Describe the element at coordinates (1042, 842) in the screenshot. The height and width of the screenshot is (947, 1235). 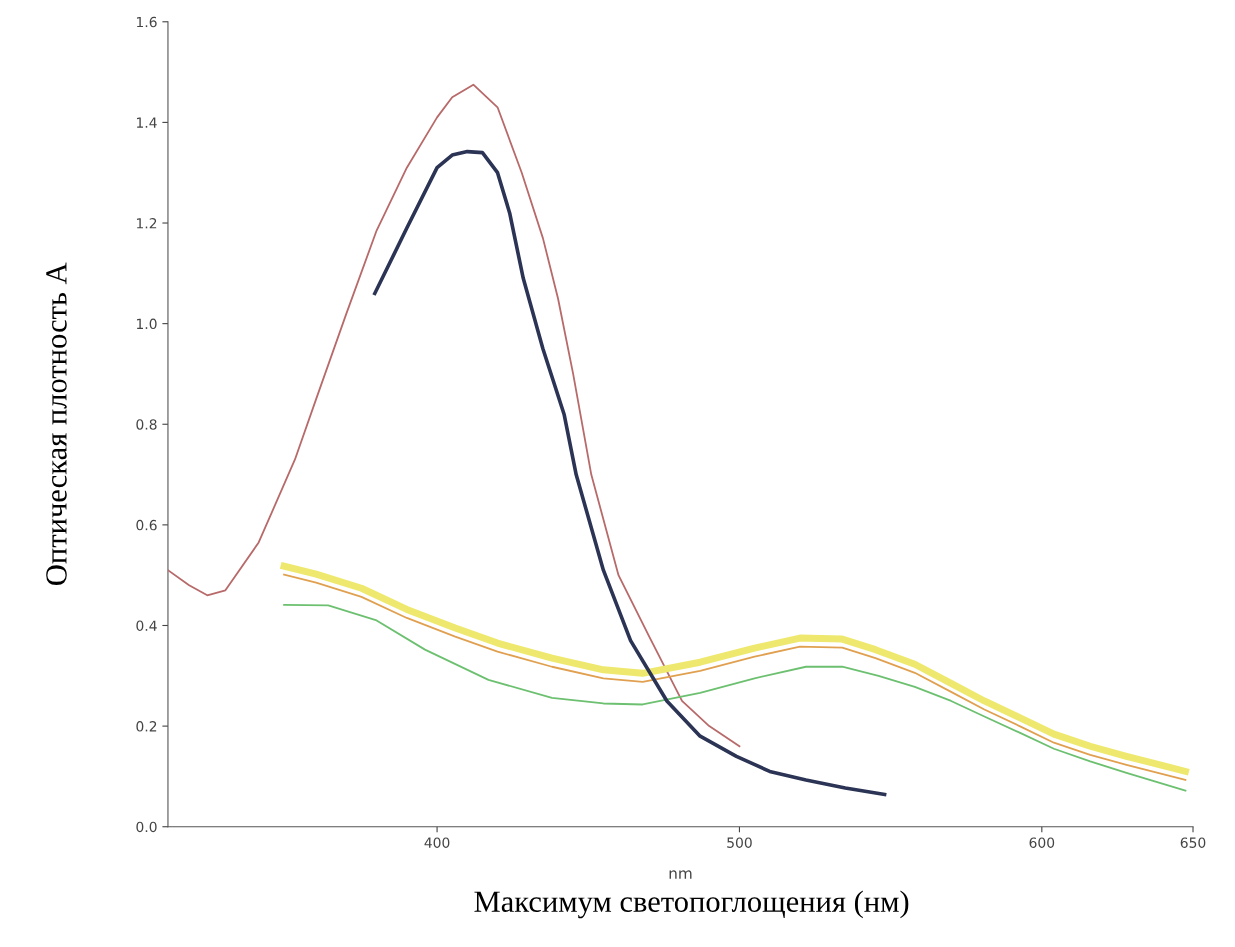
I see `x-tick-label: 600` at that location.